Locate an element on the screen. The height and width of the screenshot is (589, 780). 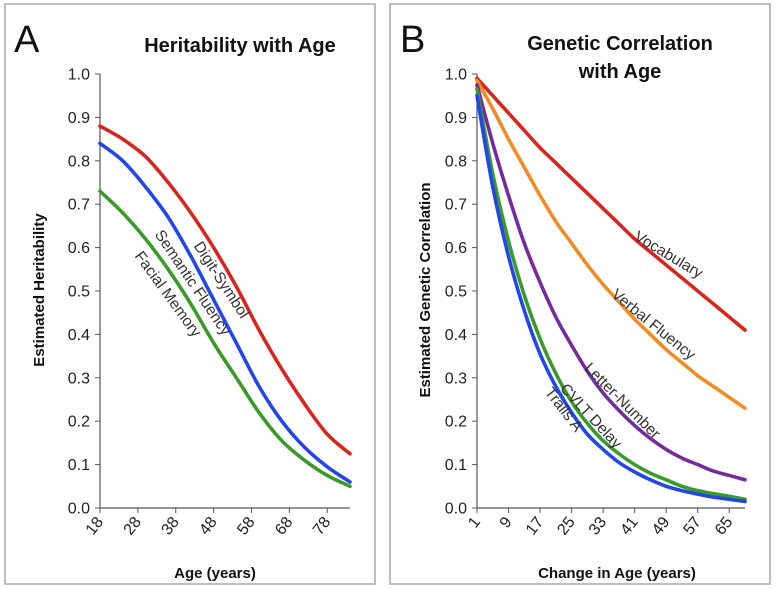
panel-b-title-line-2: with Age is located at coordinates (620, 72).